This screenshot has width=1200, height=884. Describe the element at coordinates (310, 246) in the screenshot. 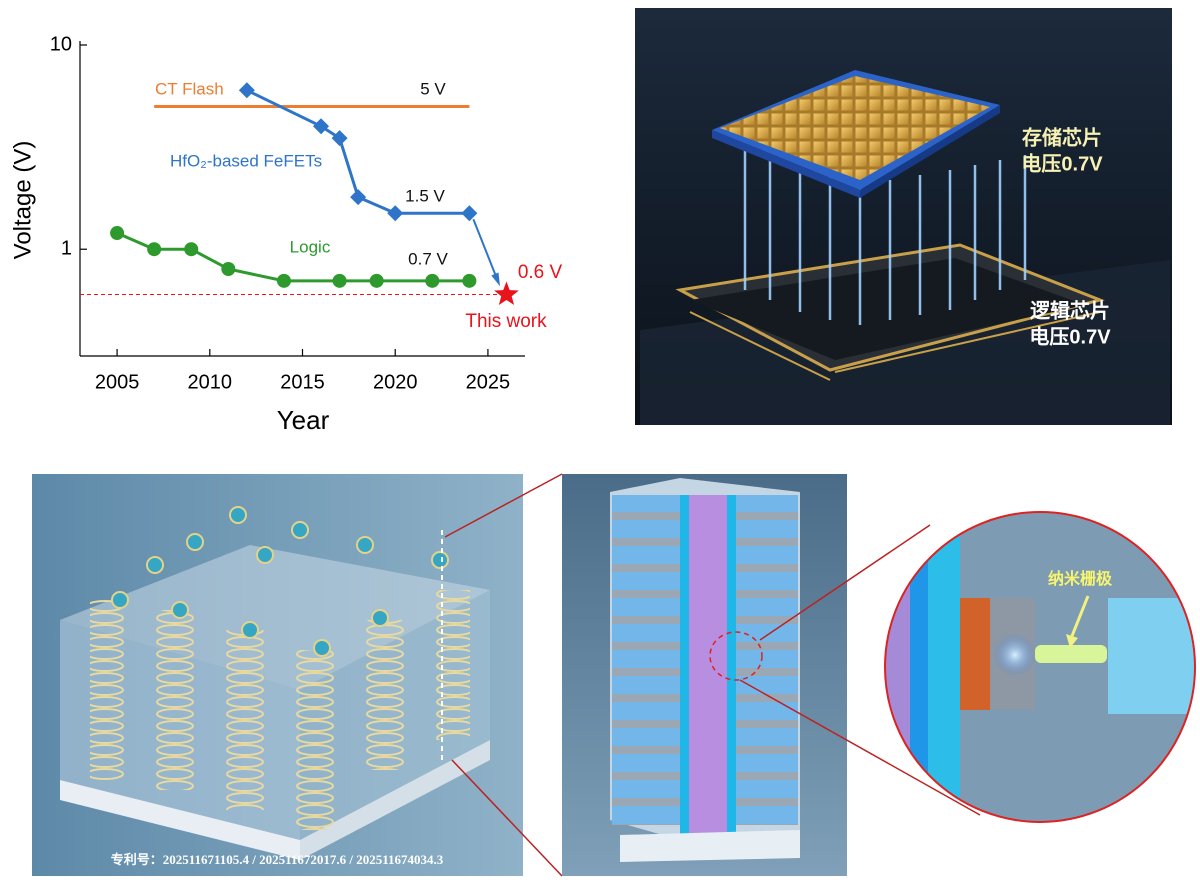

I see `series-label: Logic` at that location.